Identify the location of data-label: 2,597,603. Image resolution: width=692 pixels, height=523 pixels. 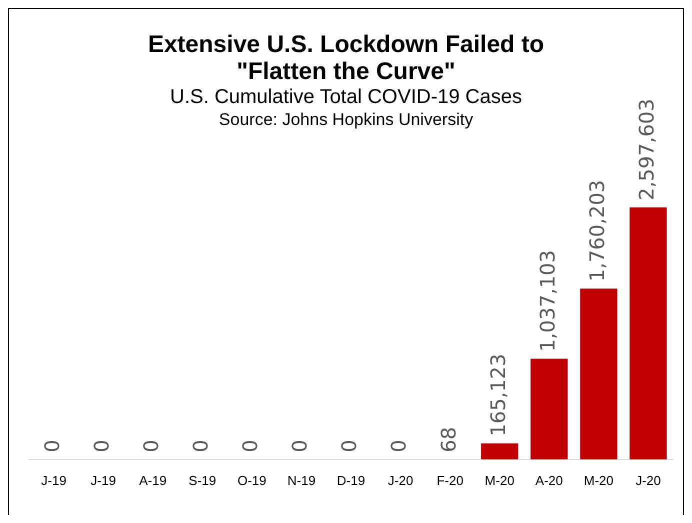
(646, 149).